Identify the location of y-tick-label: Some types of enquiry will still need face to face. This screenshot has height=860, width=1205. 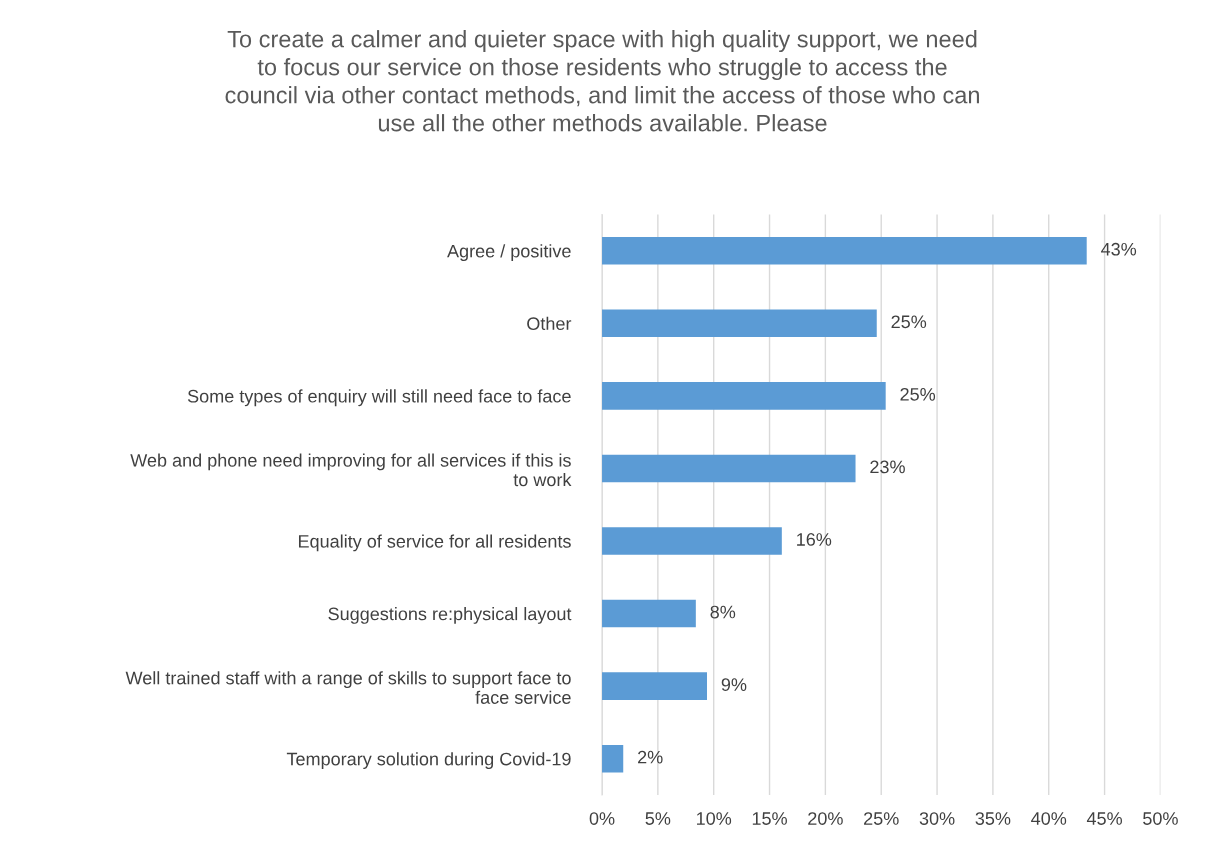
(379, 398).